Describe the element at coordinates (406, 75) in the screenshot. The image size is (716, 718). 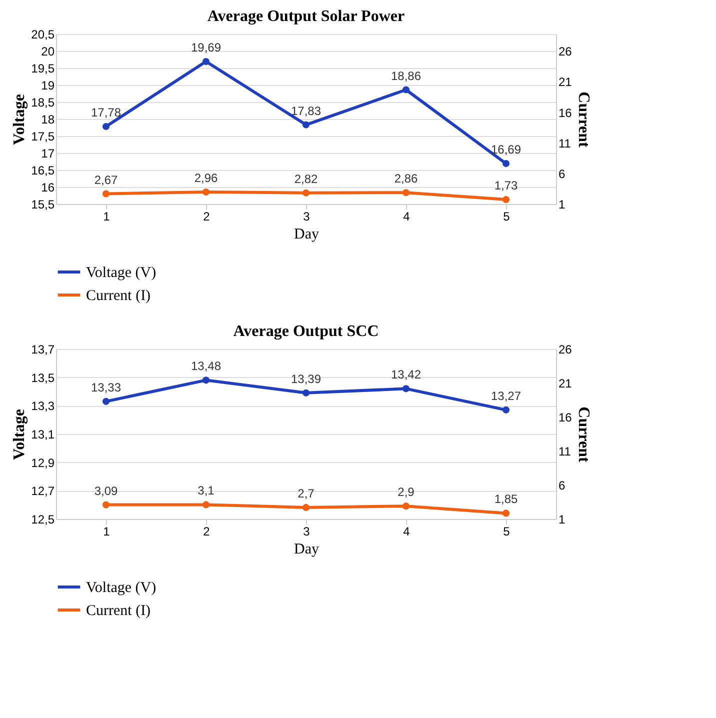
I see `data-label: 18,86` at that location.